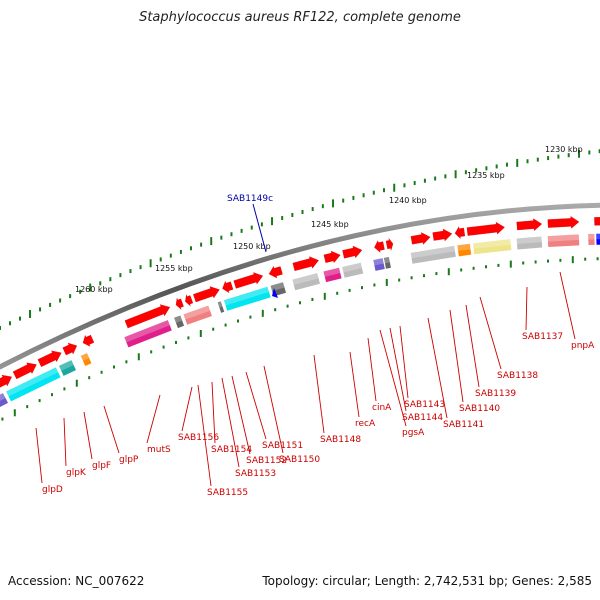  Describe the element at coordinates (101, 466) in the screenshot. I see `gene-label: glpF` at that location.